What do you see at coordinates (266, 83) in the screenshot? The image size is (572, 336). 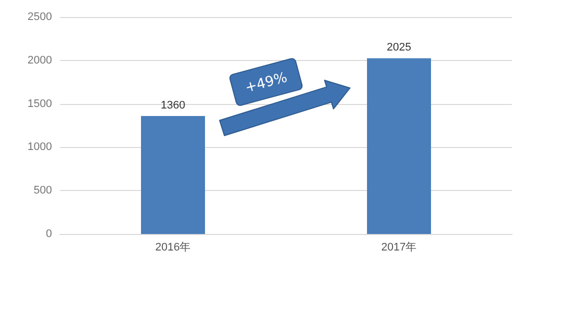 I see `annotation: +49%` at bounding box center [266, 83].